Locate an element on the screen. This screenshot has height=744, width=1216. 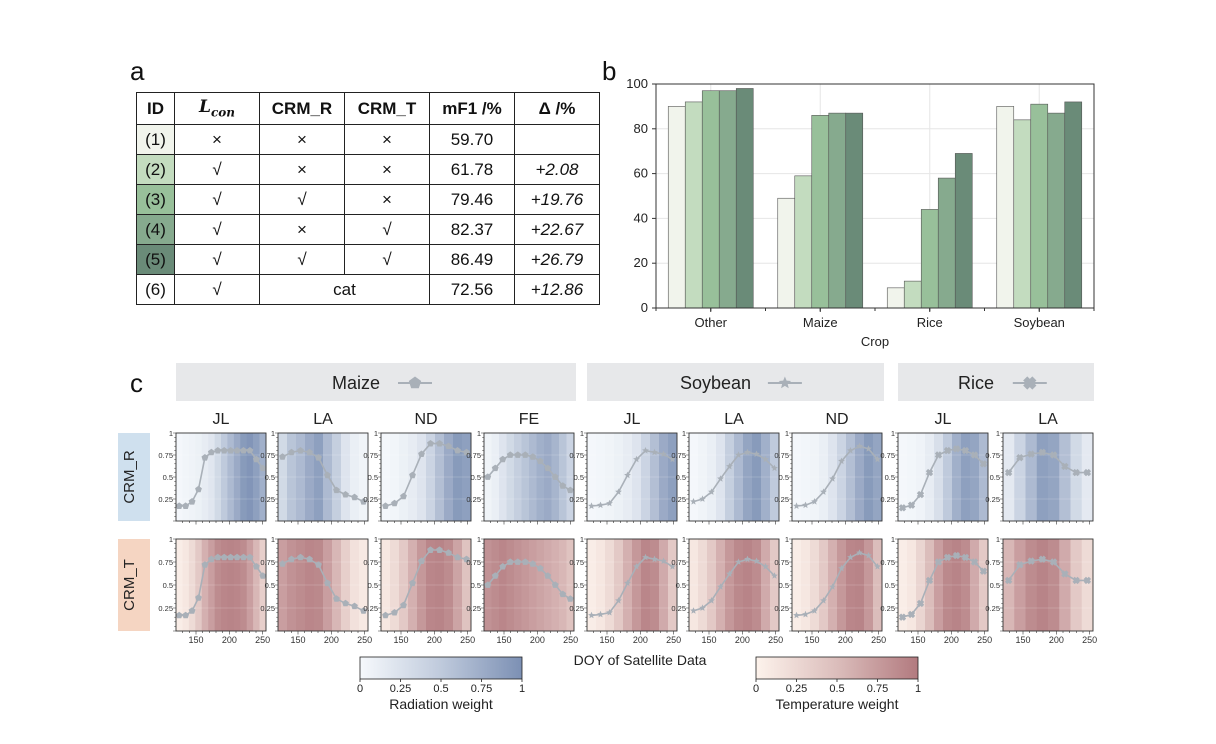
cell-delta is located at coordinates (557, 139).